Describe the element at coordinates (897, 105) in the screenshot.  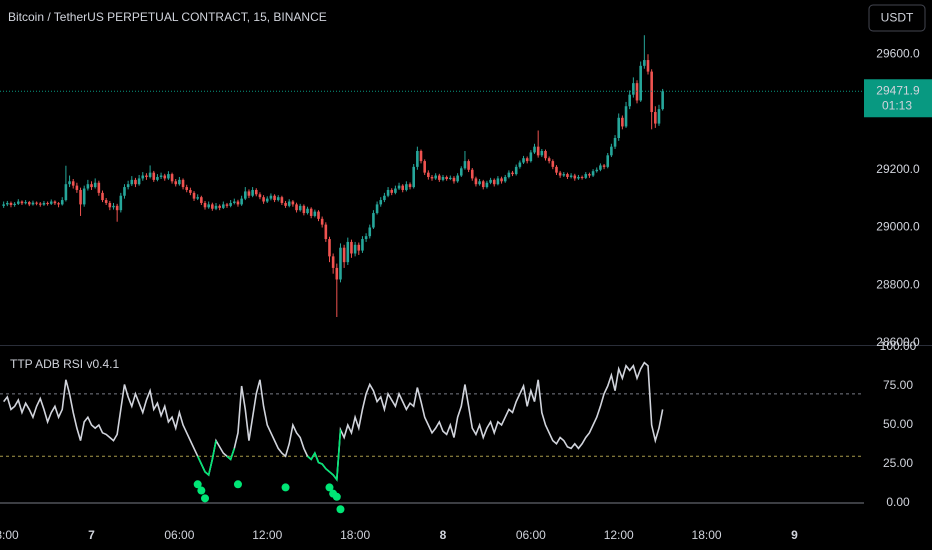
I see `countdown-label: 01:13` at that location.